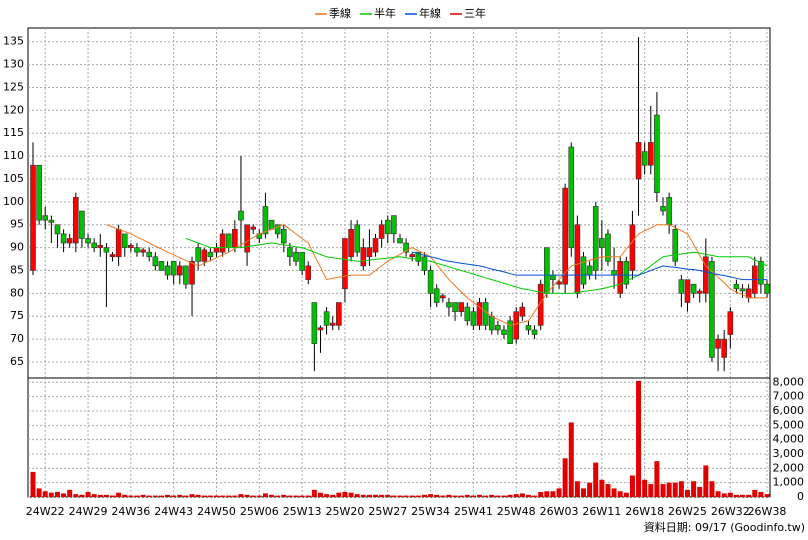  What do you see at coordinates (130, 511) in the screenshot?
I see `x-tick-label: 24W36` at bounding box center [130, 511].